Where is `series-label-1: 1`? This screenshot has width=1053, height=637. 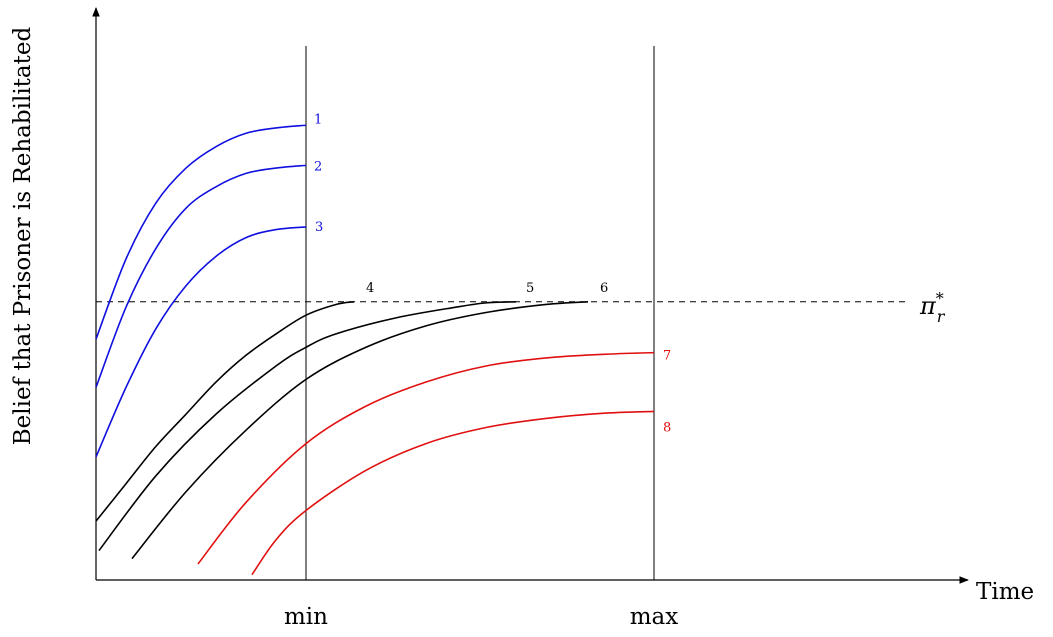
series-label-1: 1 is located at coordinates (318, 119).